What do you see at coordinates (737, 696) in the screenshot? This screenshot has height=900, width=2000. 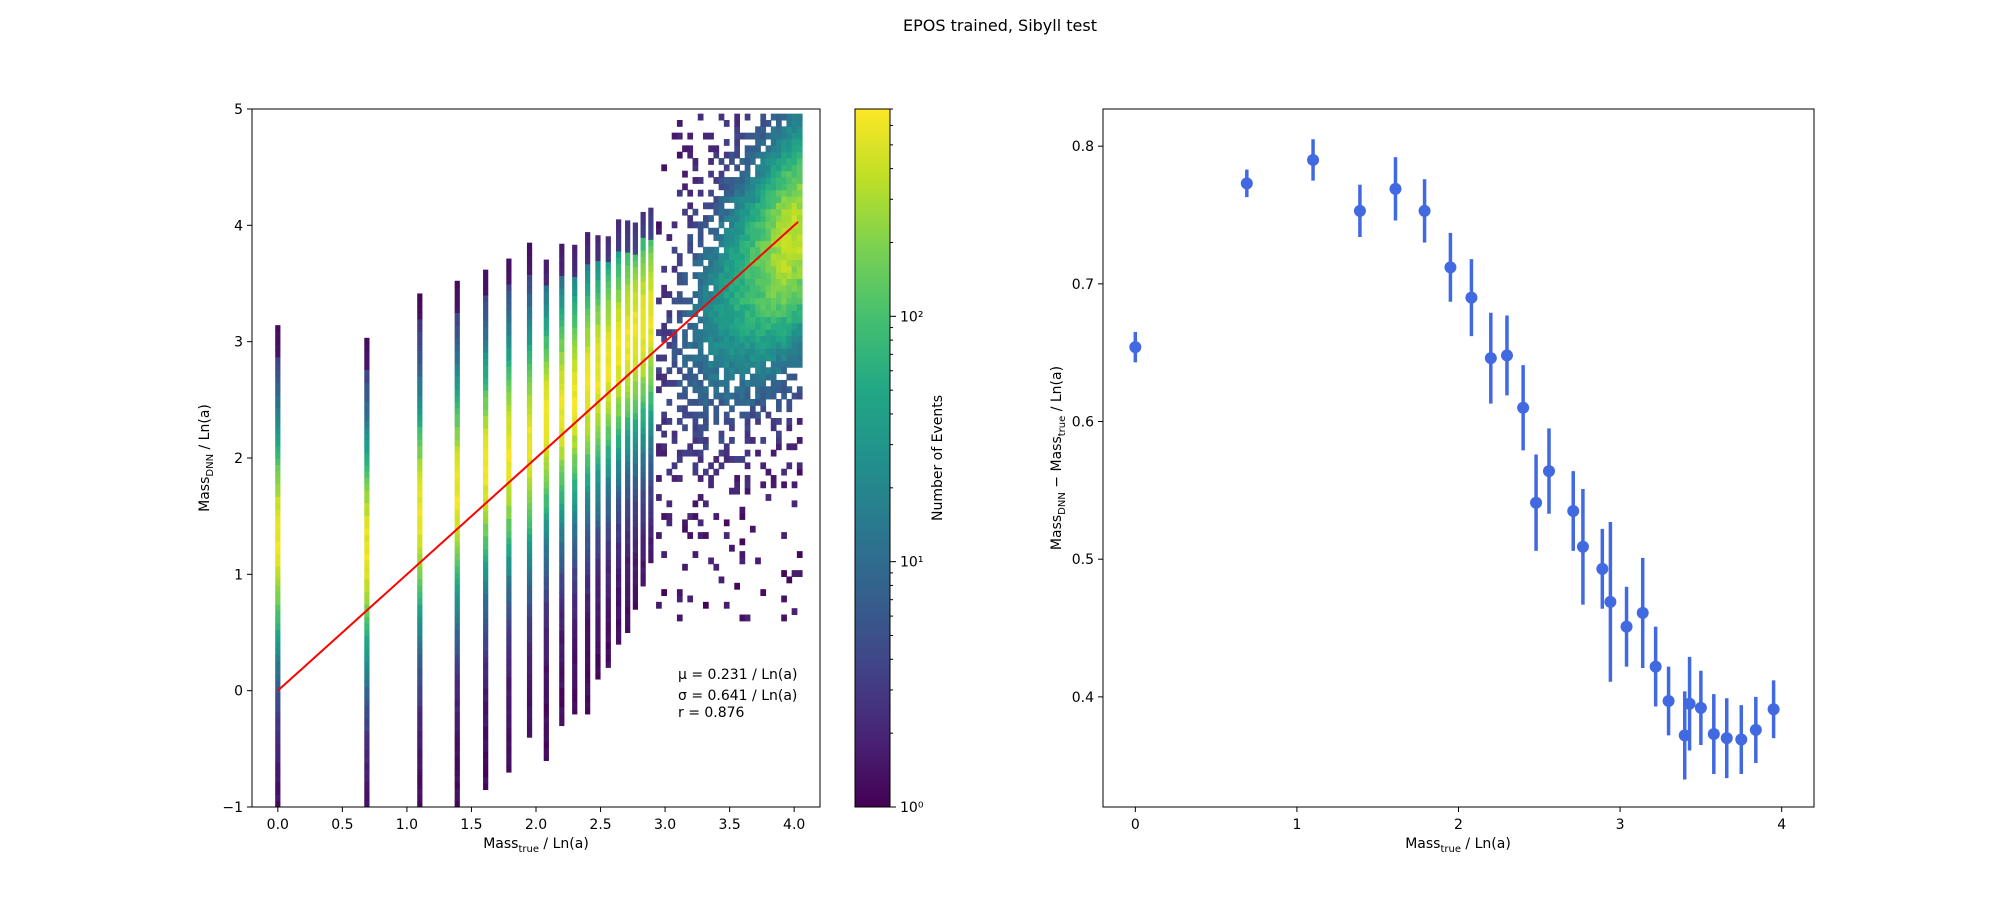 I see `stats-sigma: σ = 0.641 / Ln(a)` at bounding box center [737, 696].